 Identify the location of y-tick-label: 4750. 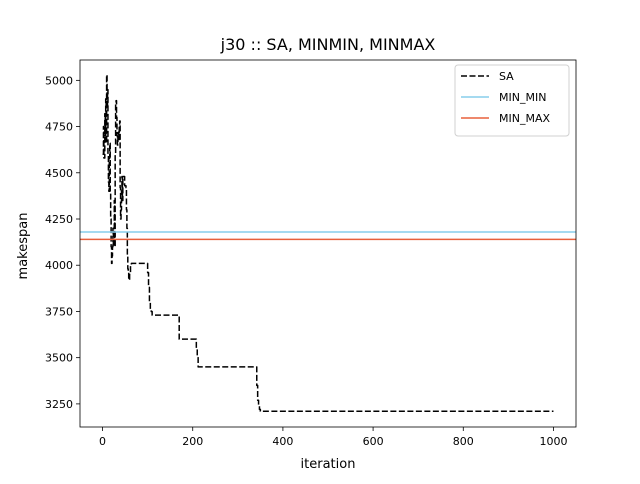
(59, 127).